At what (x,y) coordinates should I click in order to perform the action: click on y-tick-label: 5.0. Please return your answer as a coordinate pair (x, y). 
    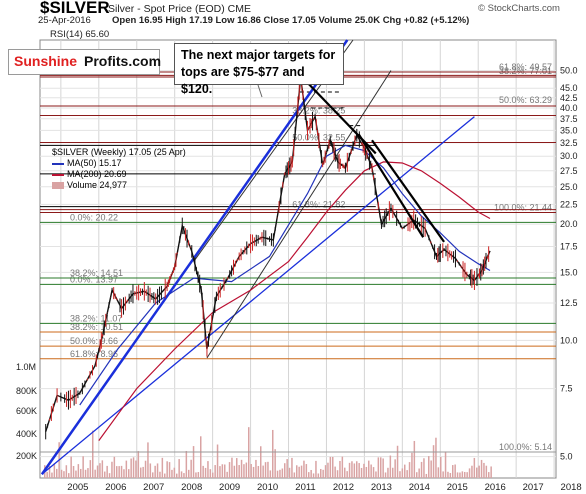
    Looking at the image, I should click on (566, 457).